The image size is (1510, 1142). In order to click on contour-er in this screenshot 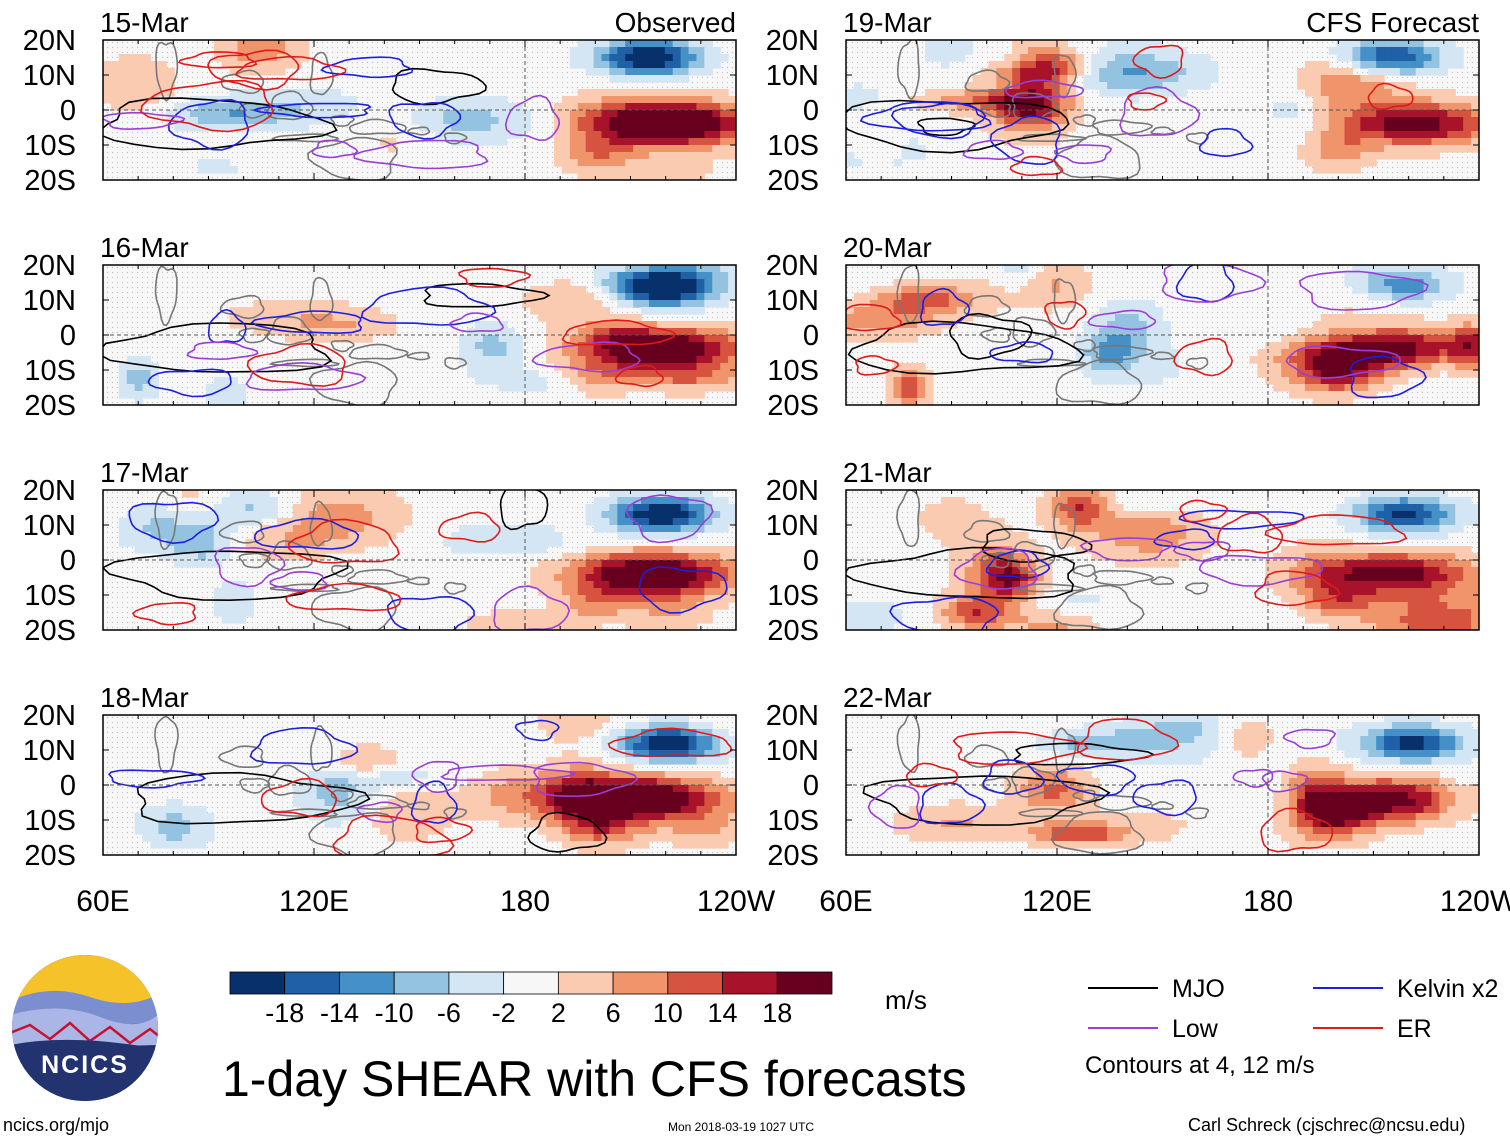, I will do `click(877, 365)`.